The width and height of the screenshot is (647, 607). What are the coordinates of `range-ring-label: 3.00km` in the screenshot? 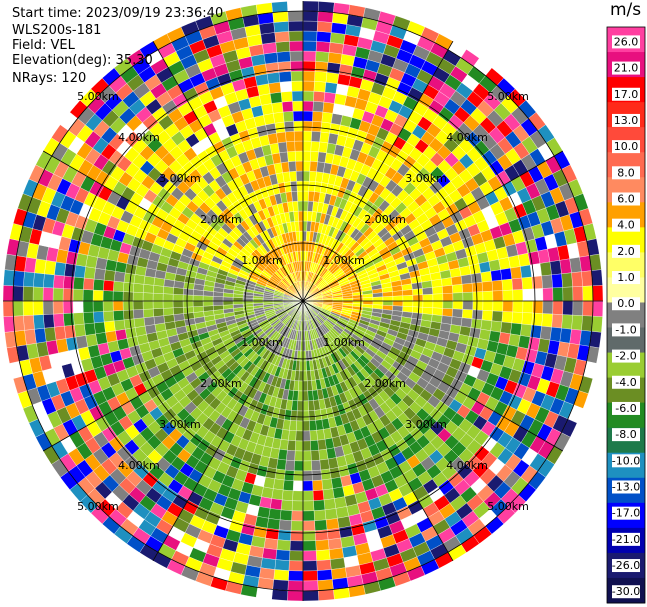 It's located at (426, 178).